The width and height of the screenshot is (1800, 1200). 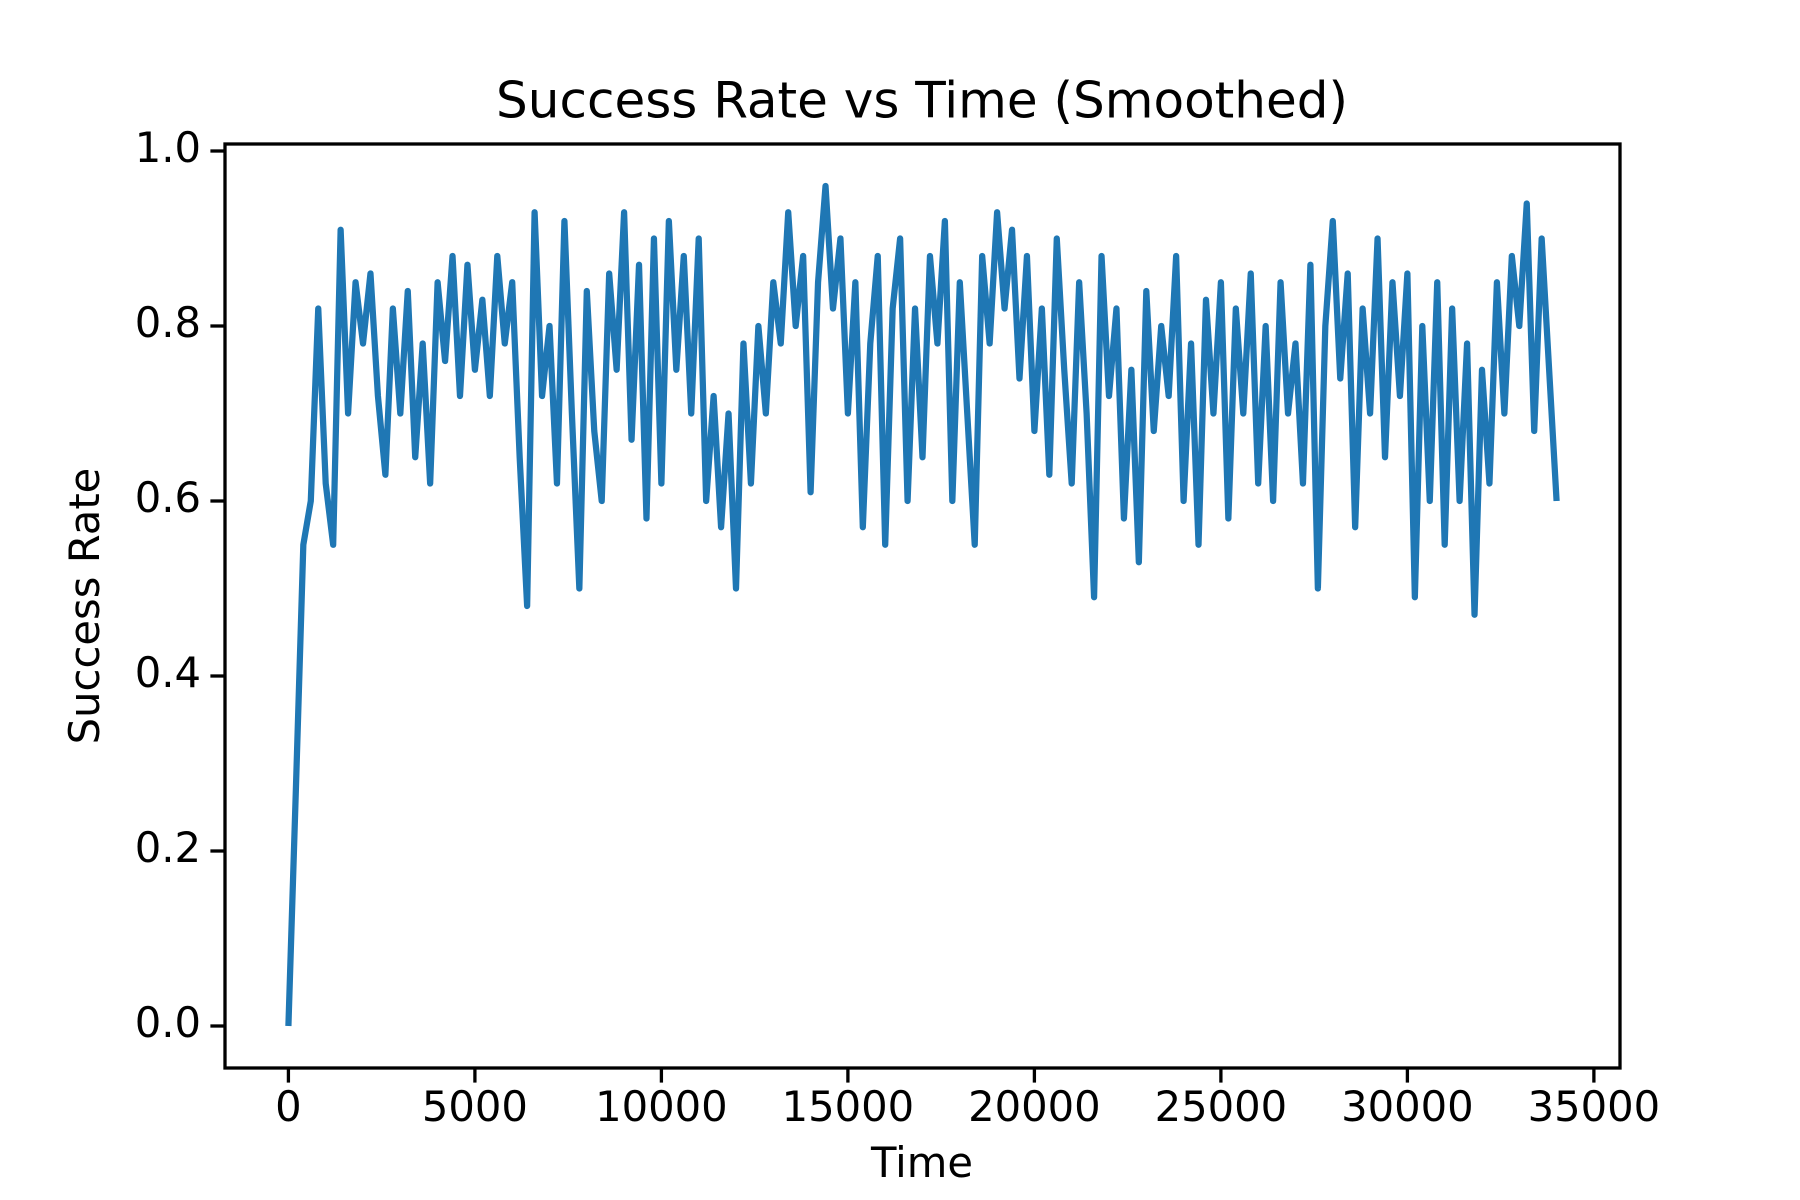 I want to click on x-tick-label: 35000, so click(x=1594, y=1106).